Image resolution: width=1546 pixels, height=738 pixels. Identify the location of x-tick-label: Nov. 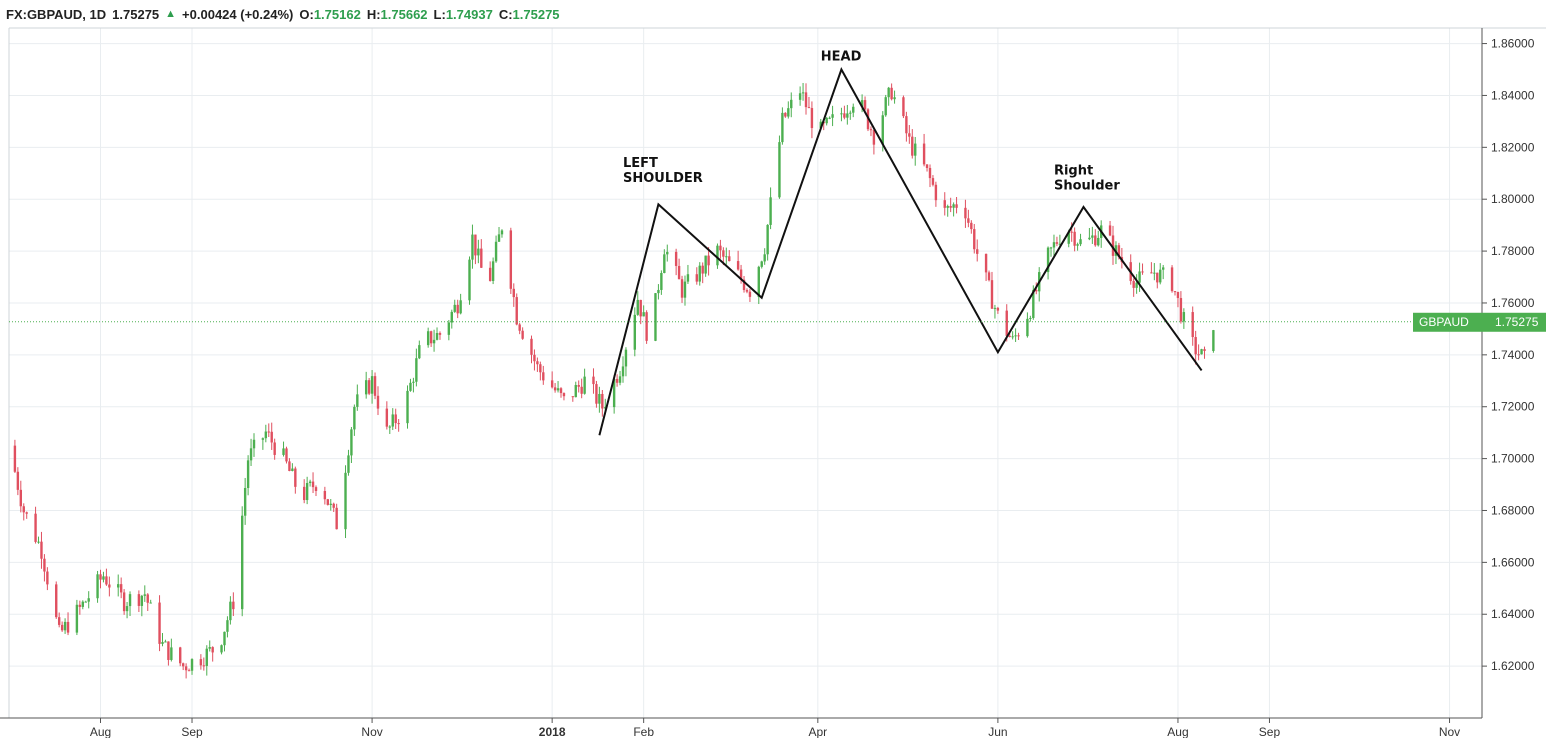
(1449, 731).